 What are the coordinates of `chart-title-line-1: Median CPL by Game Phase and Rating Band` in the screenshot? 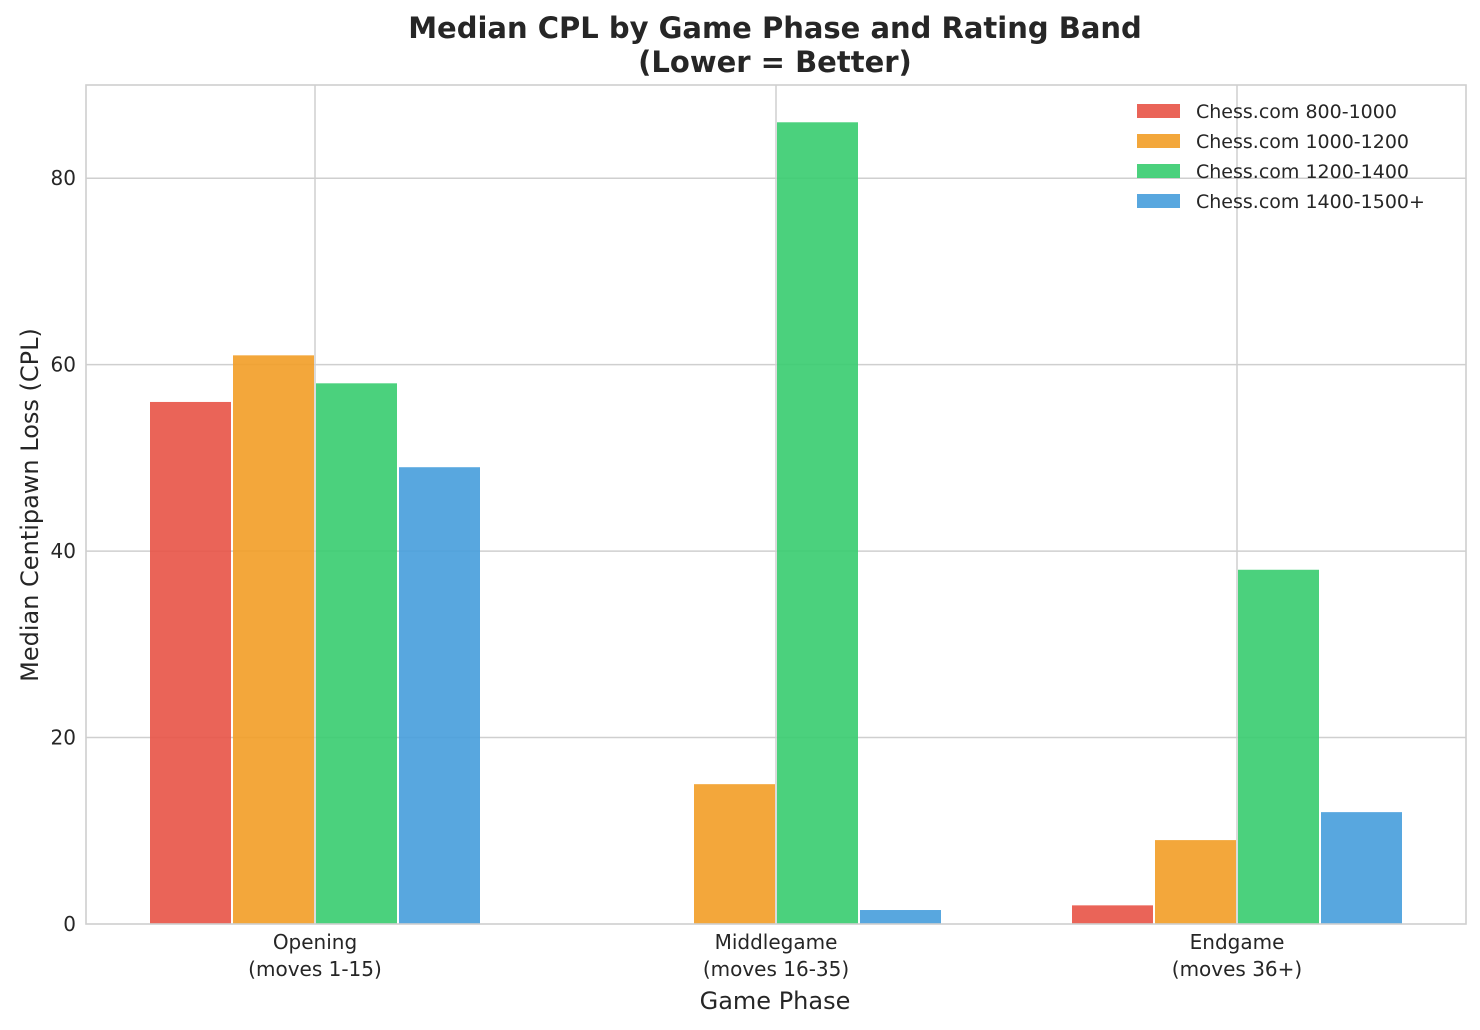 It's located at (775, 28).